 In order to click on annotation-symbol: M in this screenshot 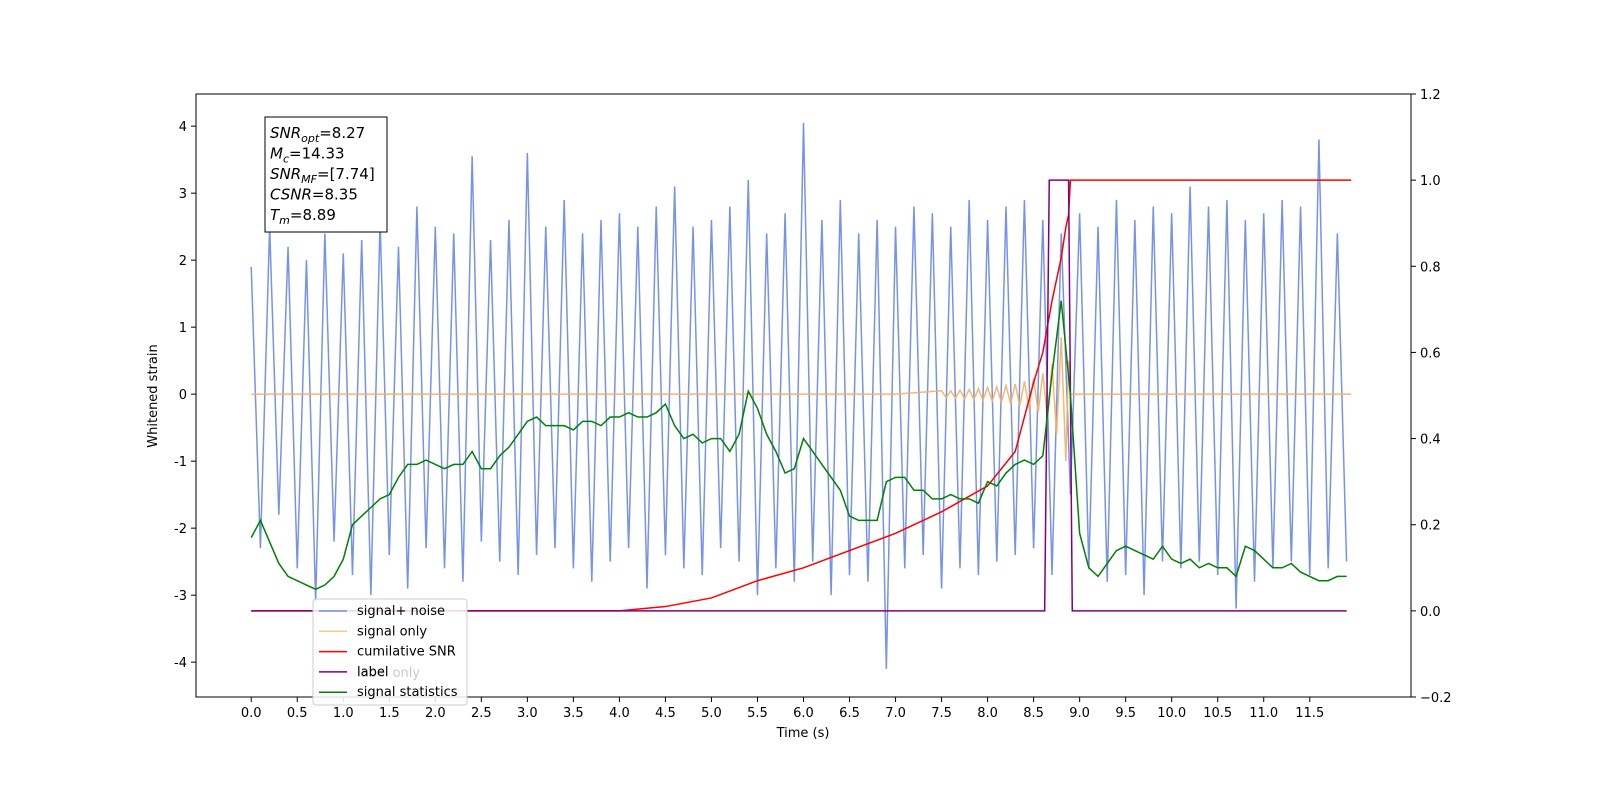, I will do `click(276, 154)`.